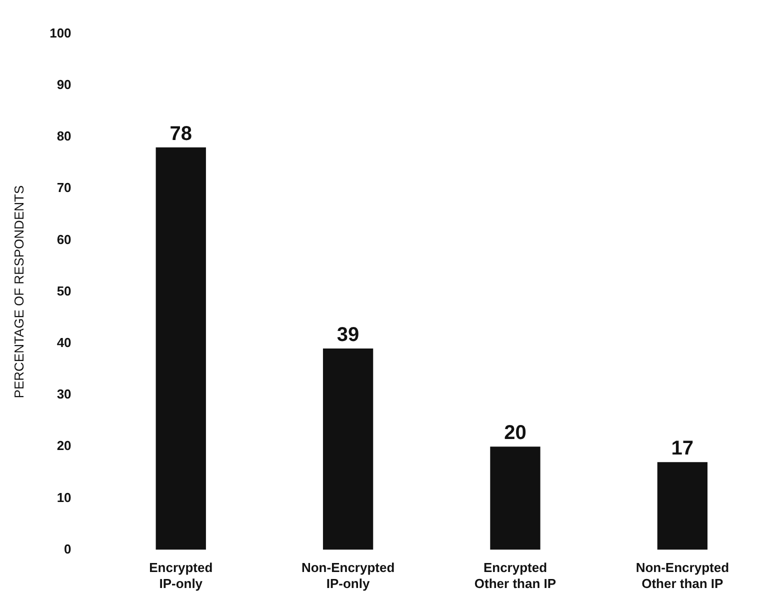  What do you see at coordinates (64, 84) in the screenshot?
I see `y-tick-label: 90` at bounding box center [64, 84].